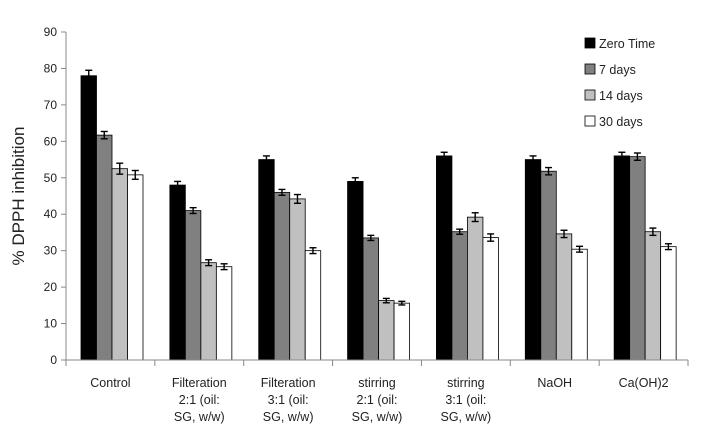 The height and width of the screenshot is (446, 702). Describe the element at coordinates (644, 383) in the screenshot. I see `category-label: Ca(OH)2` at that location.